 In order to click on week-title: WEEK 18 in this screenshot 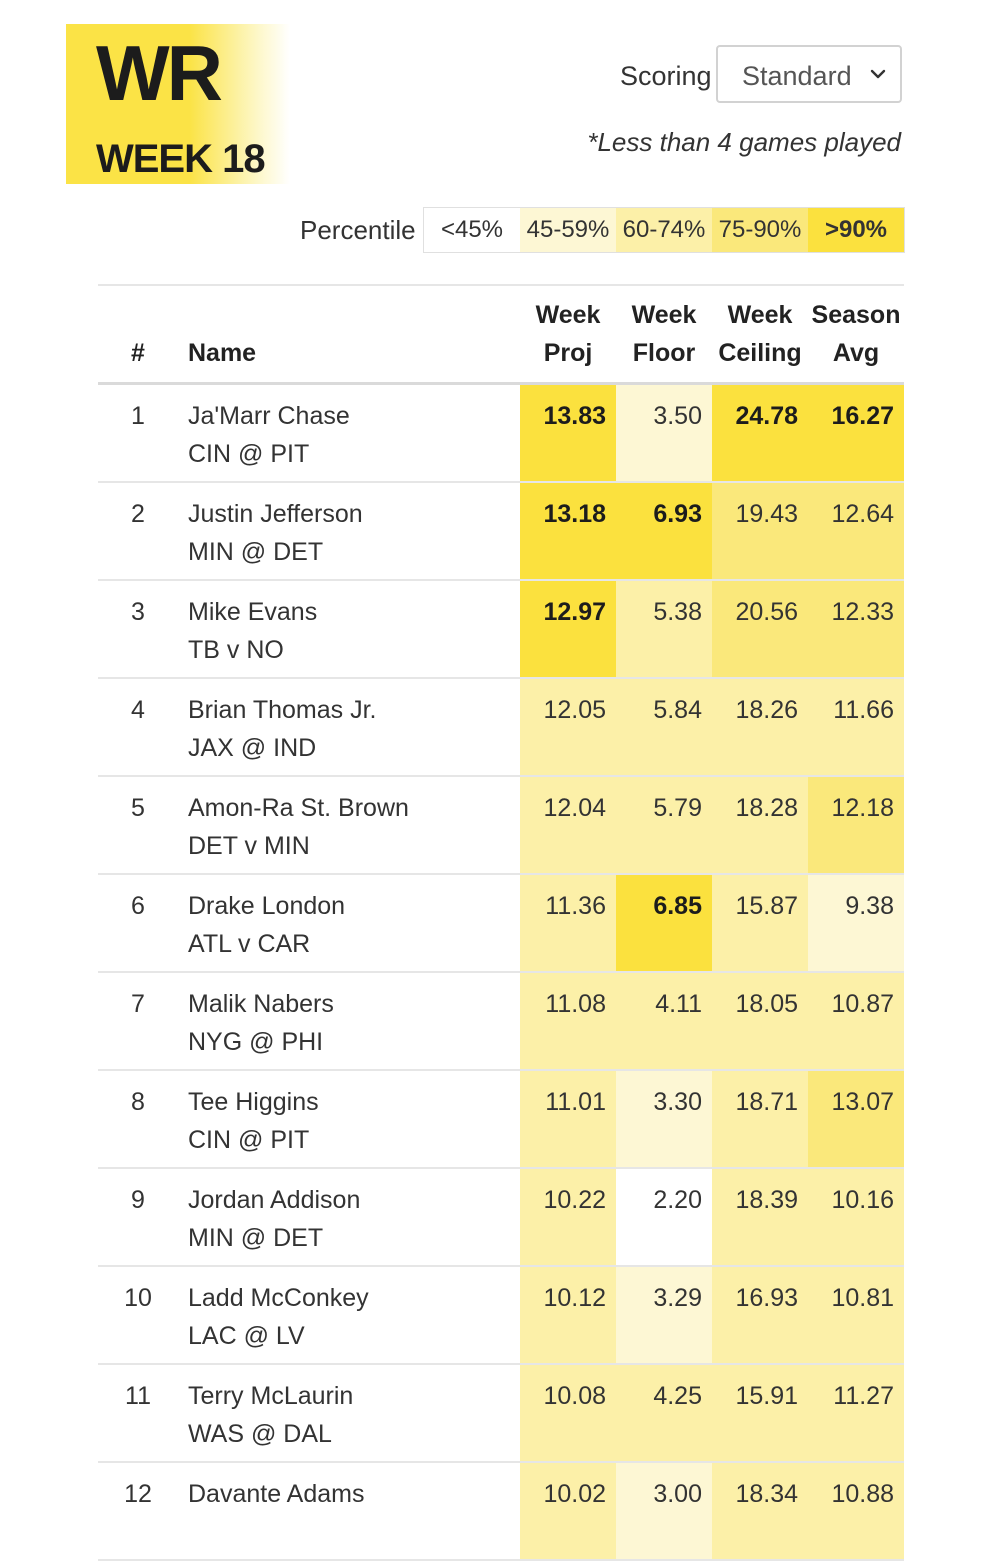, I will do `click(181, 159)`.